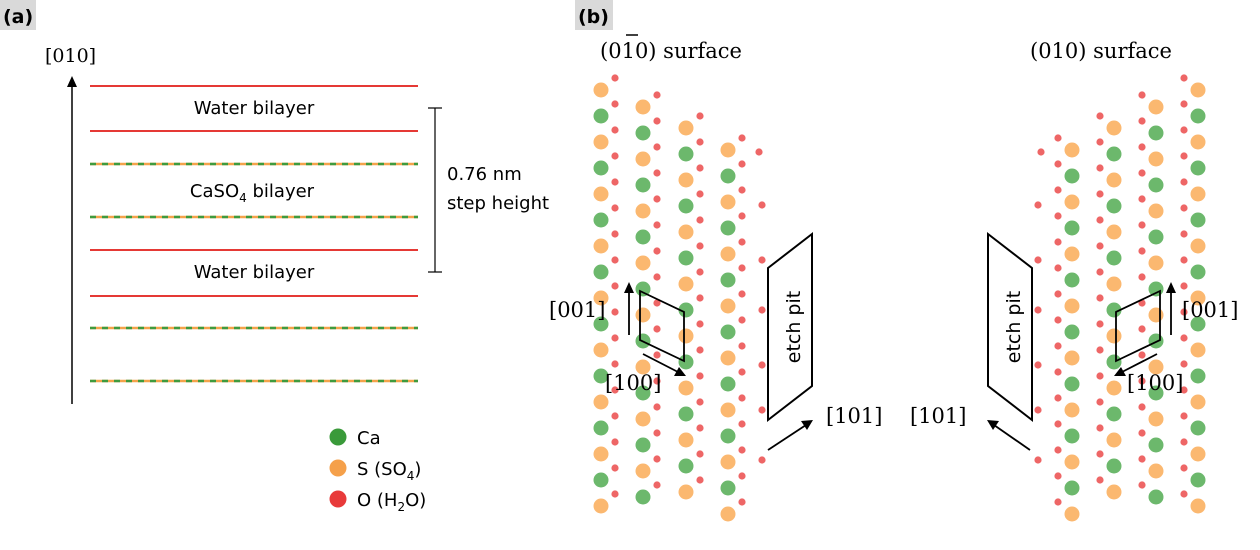 The width and height of the screenshot is (1260, 550). Describe the element at coordinates (1120, 371) in the screenshot. I see `axis-100-right-arrowhead` at that location.